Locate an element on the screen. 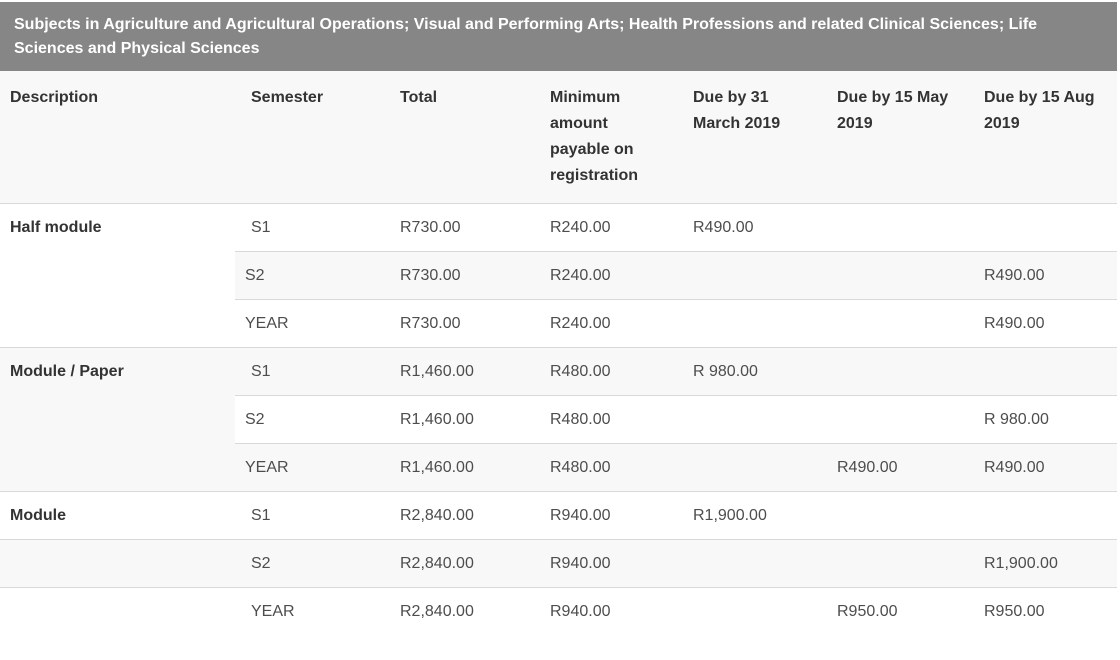 This screenshot has height=660, width=1120. column-header-total: Total is located at coordinates (459, 137).